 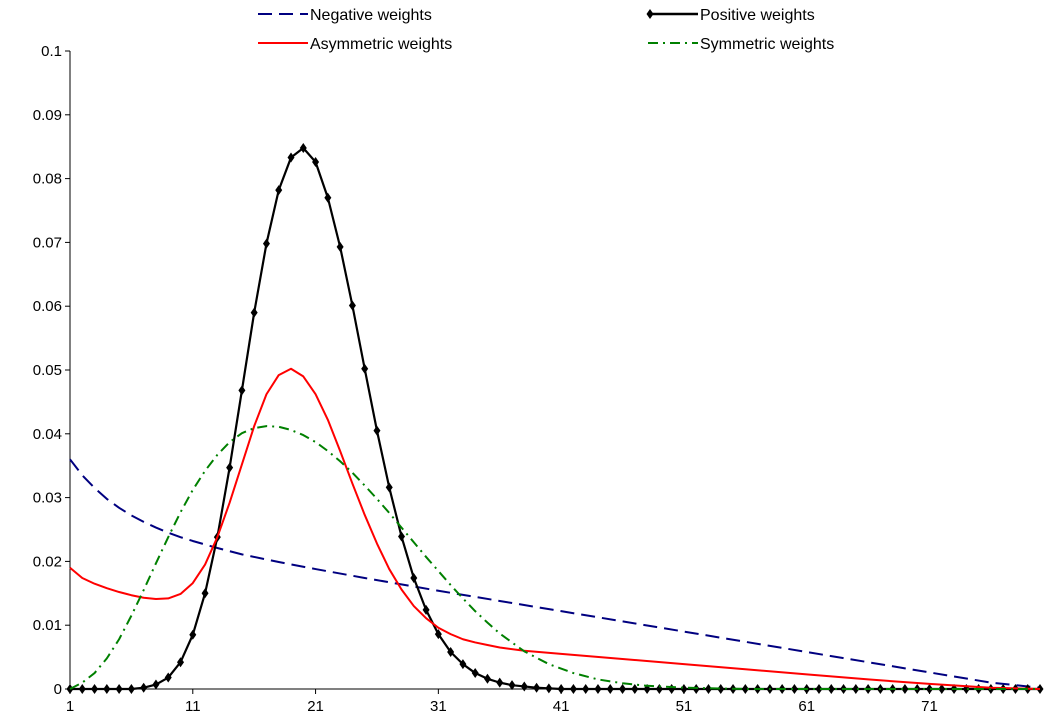 What do you see at coordinates (47, 625) in the screenshot?
I see `y-tick-label: 0.01` at bounding box center [47, 625].